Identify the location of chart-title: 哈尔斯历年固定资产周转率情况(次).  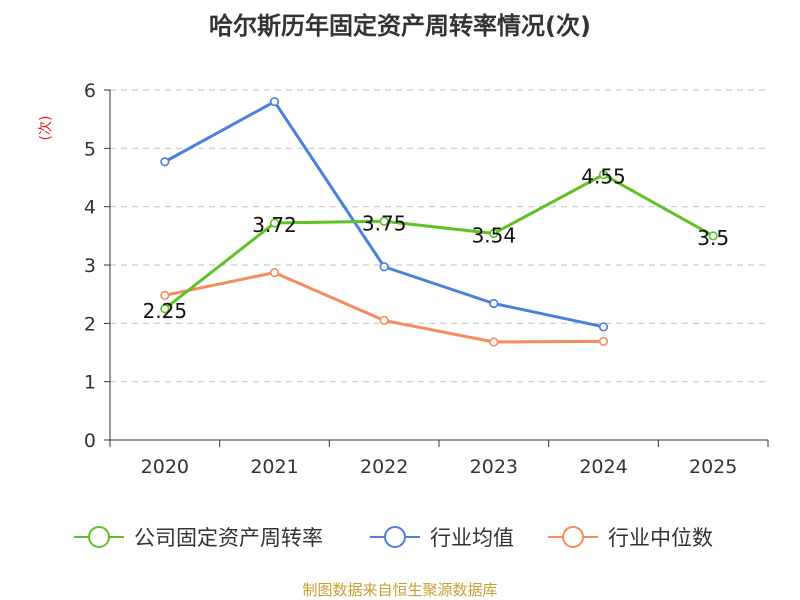
(400, 26).